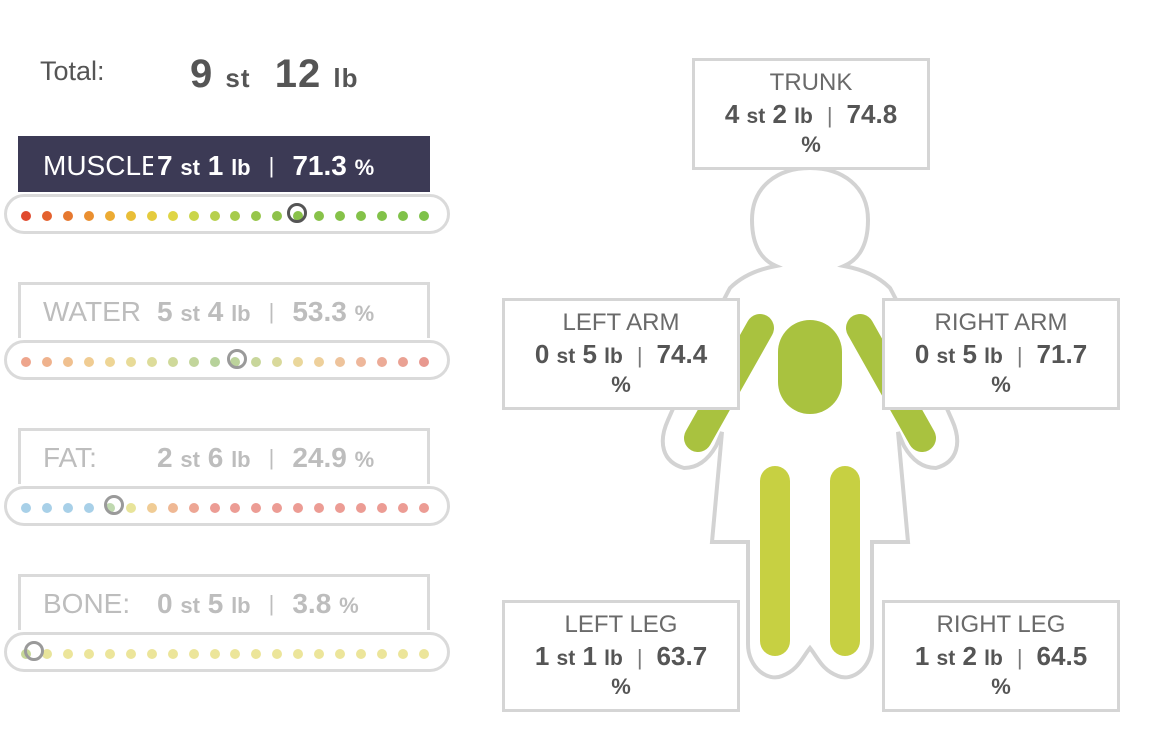 The width and height of the screenshot is (1152, 740). I want to click on right-arm-st: 0, so click(922, 354).